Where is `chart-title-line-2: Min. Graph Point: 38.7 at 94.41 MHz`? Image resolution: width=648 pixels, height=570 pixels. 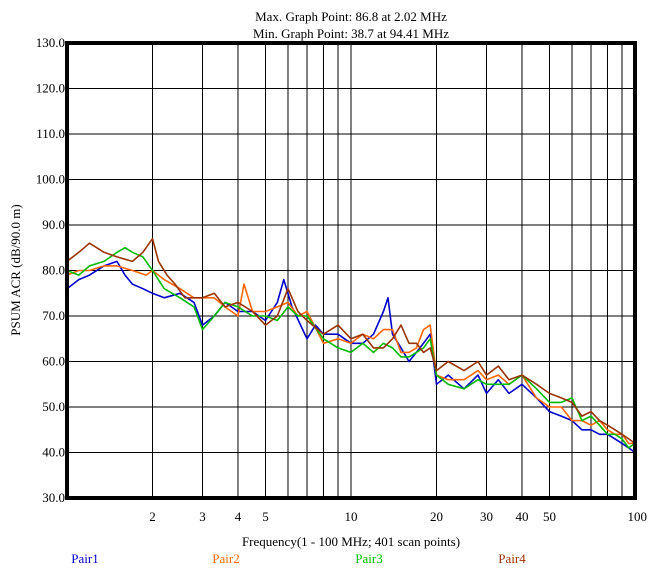
chart-title-line-2: Min. Graph Point: 38.7 at 94.41 MHz is located at coordinates (351, 33).